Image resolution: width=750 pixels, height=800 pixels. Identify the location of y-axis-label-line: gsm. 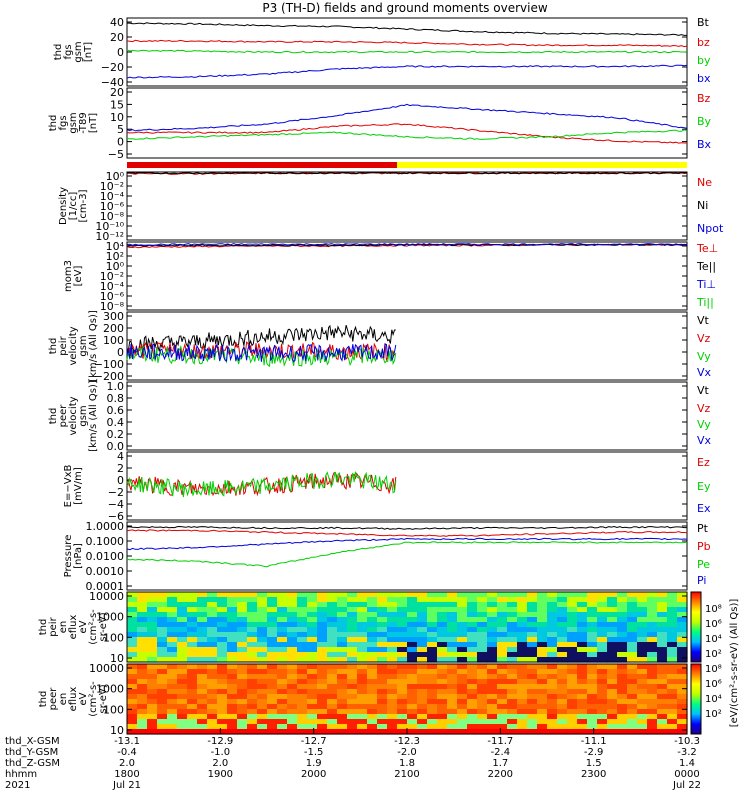
(78, 51).